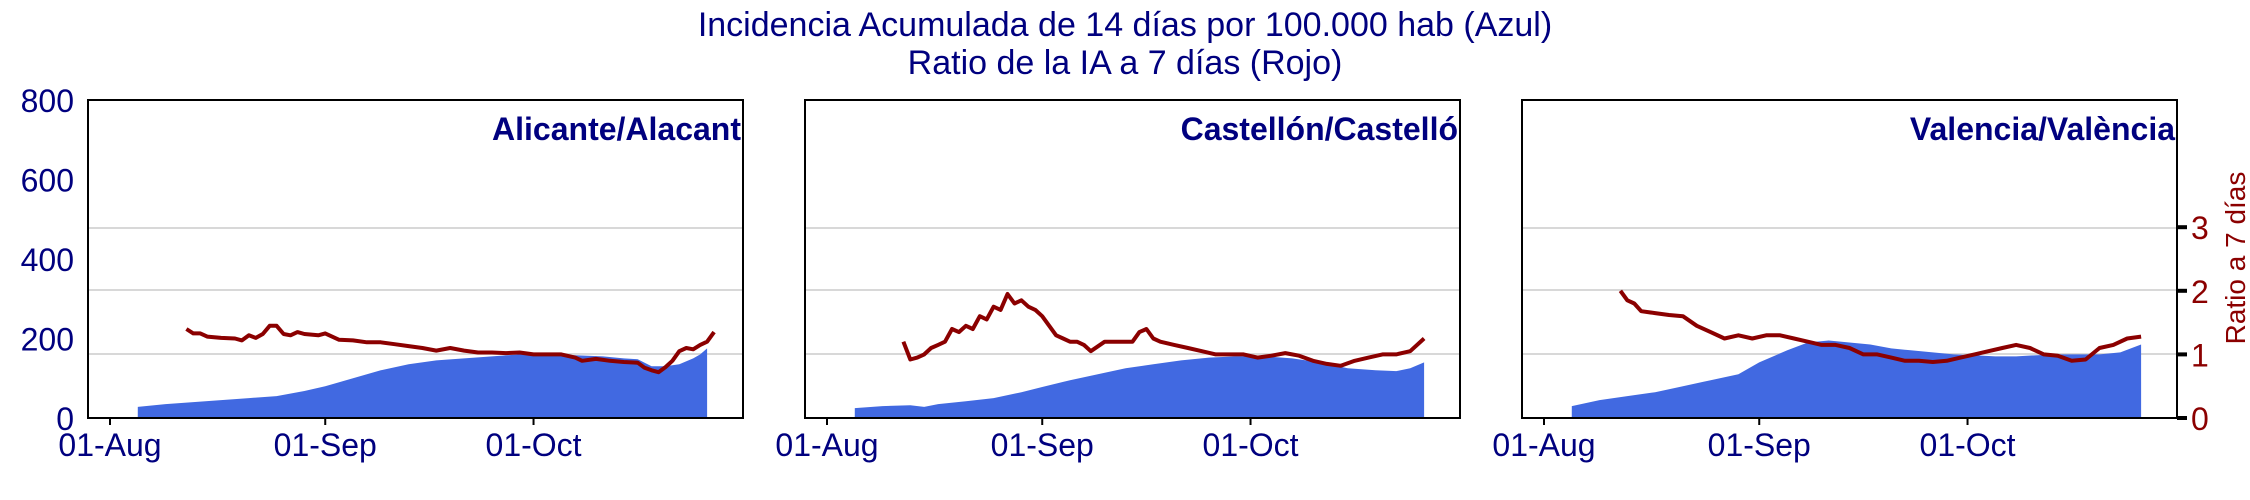 This screenshot has height=500, width=2250. Describe the element at coordinates (47, 340) in the screenshot. I see `y-tick-label-left: 200` at that location.